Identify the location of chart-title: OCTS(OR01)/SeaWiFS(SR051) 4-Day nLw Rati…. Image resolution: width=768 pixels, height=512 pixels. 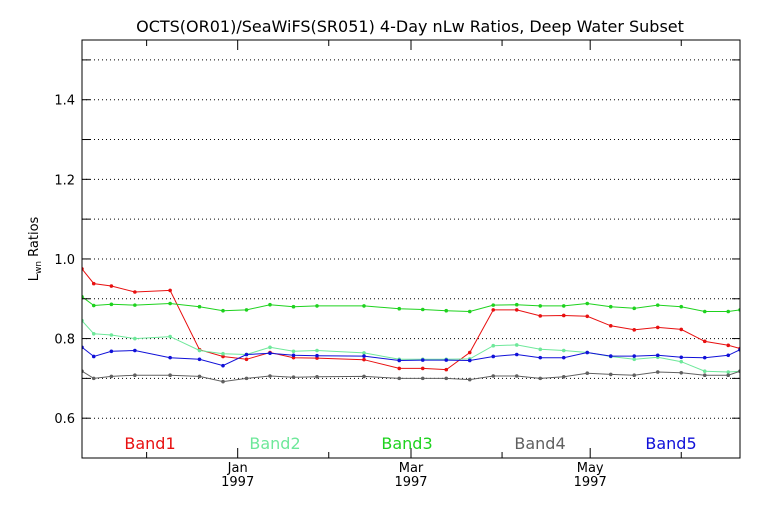
(410, 26).